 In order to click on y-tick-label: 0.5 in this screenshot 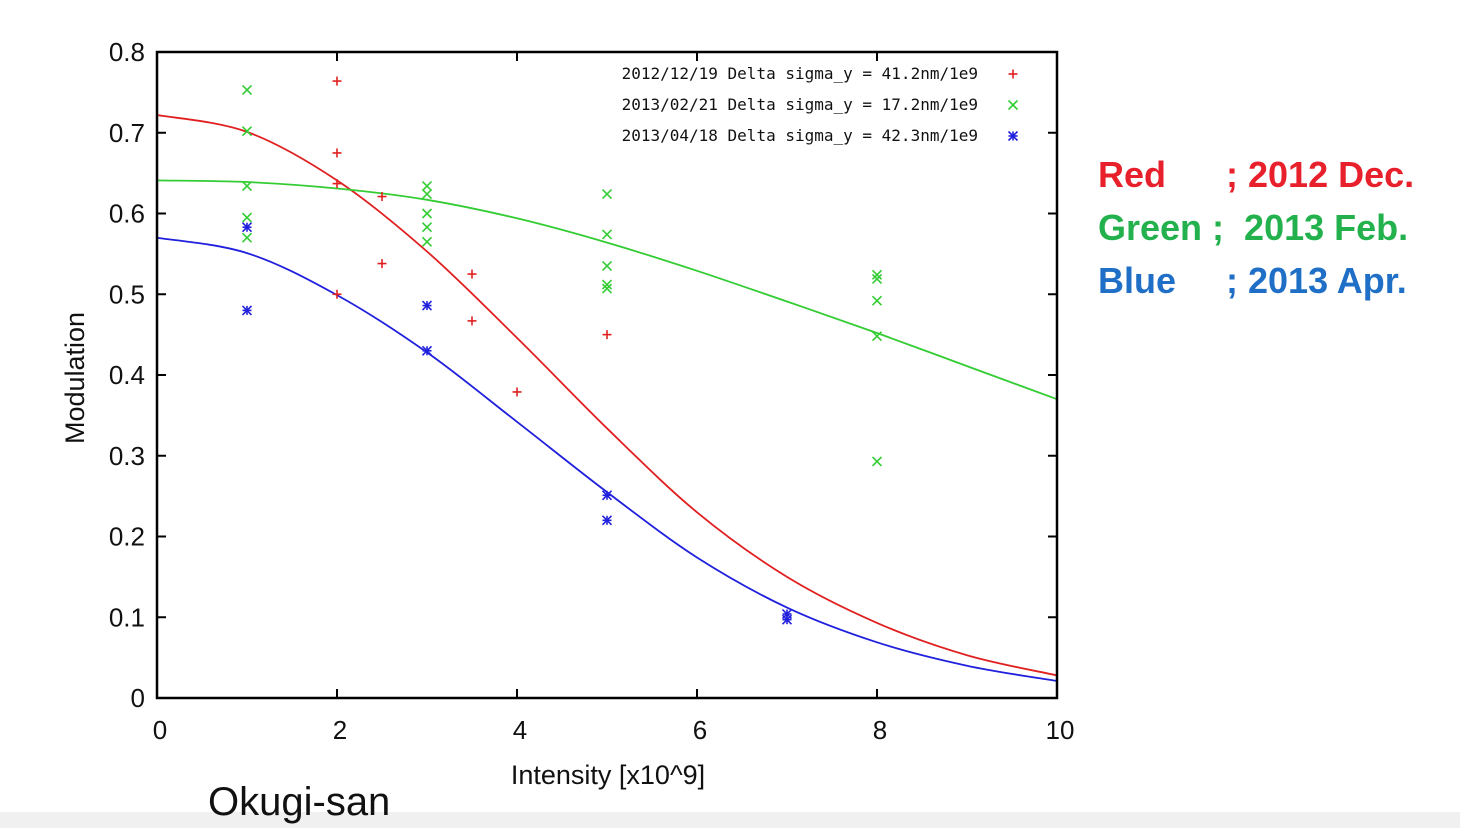, I will do `click(127, 294)`.